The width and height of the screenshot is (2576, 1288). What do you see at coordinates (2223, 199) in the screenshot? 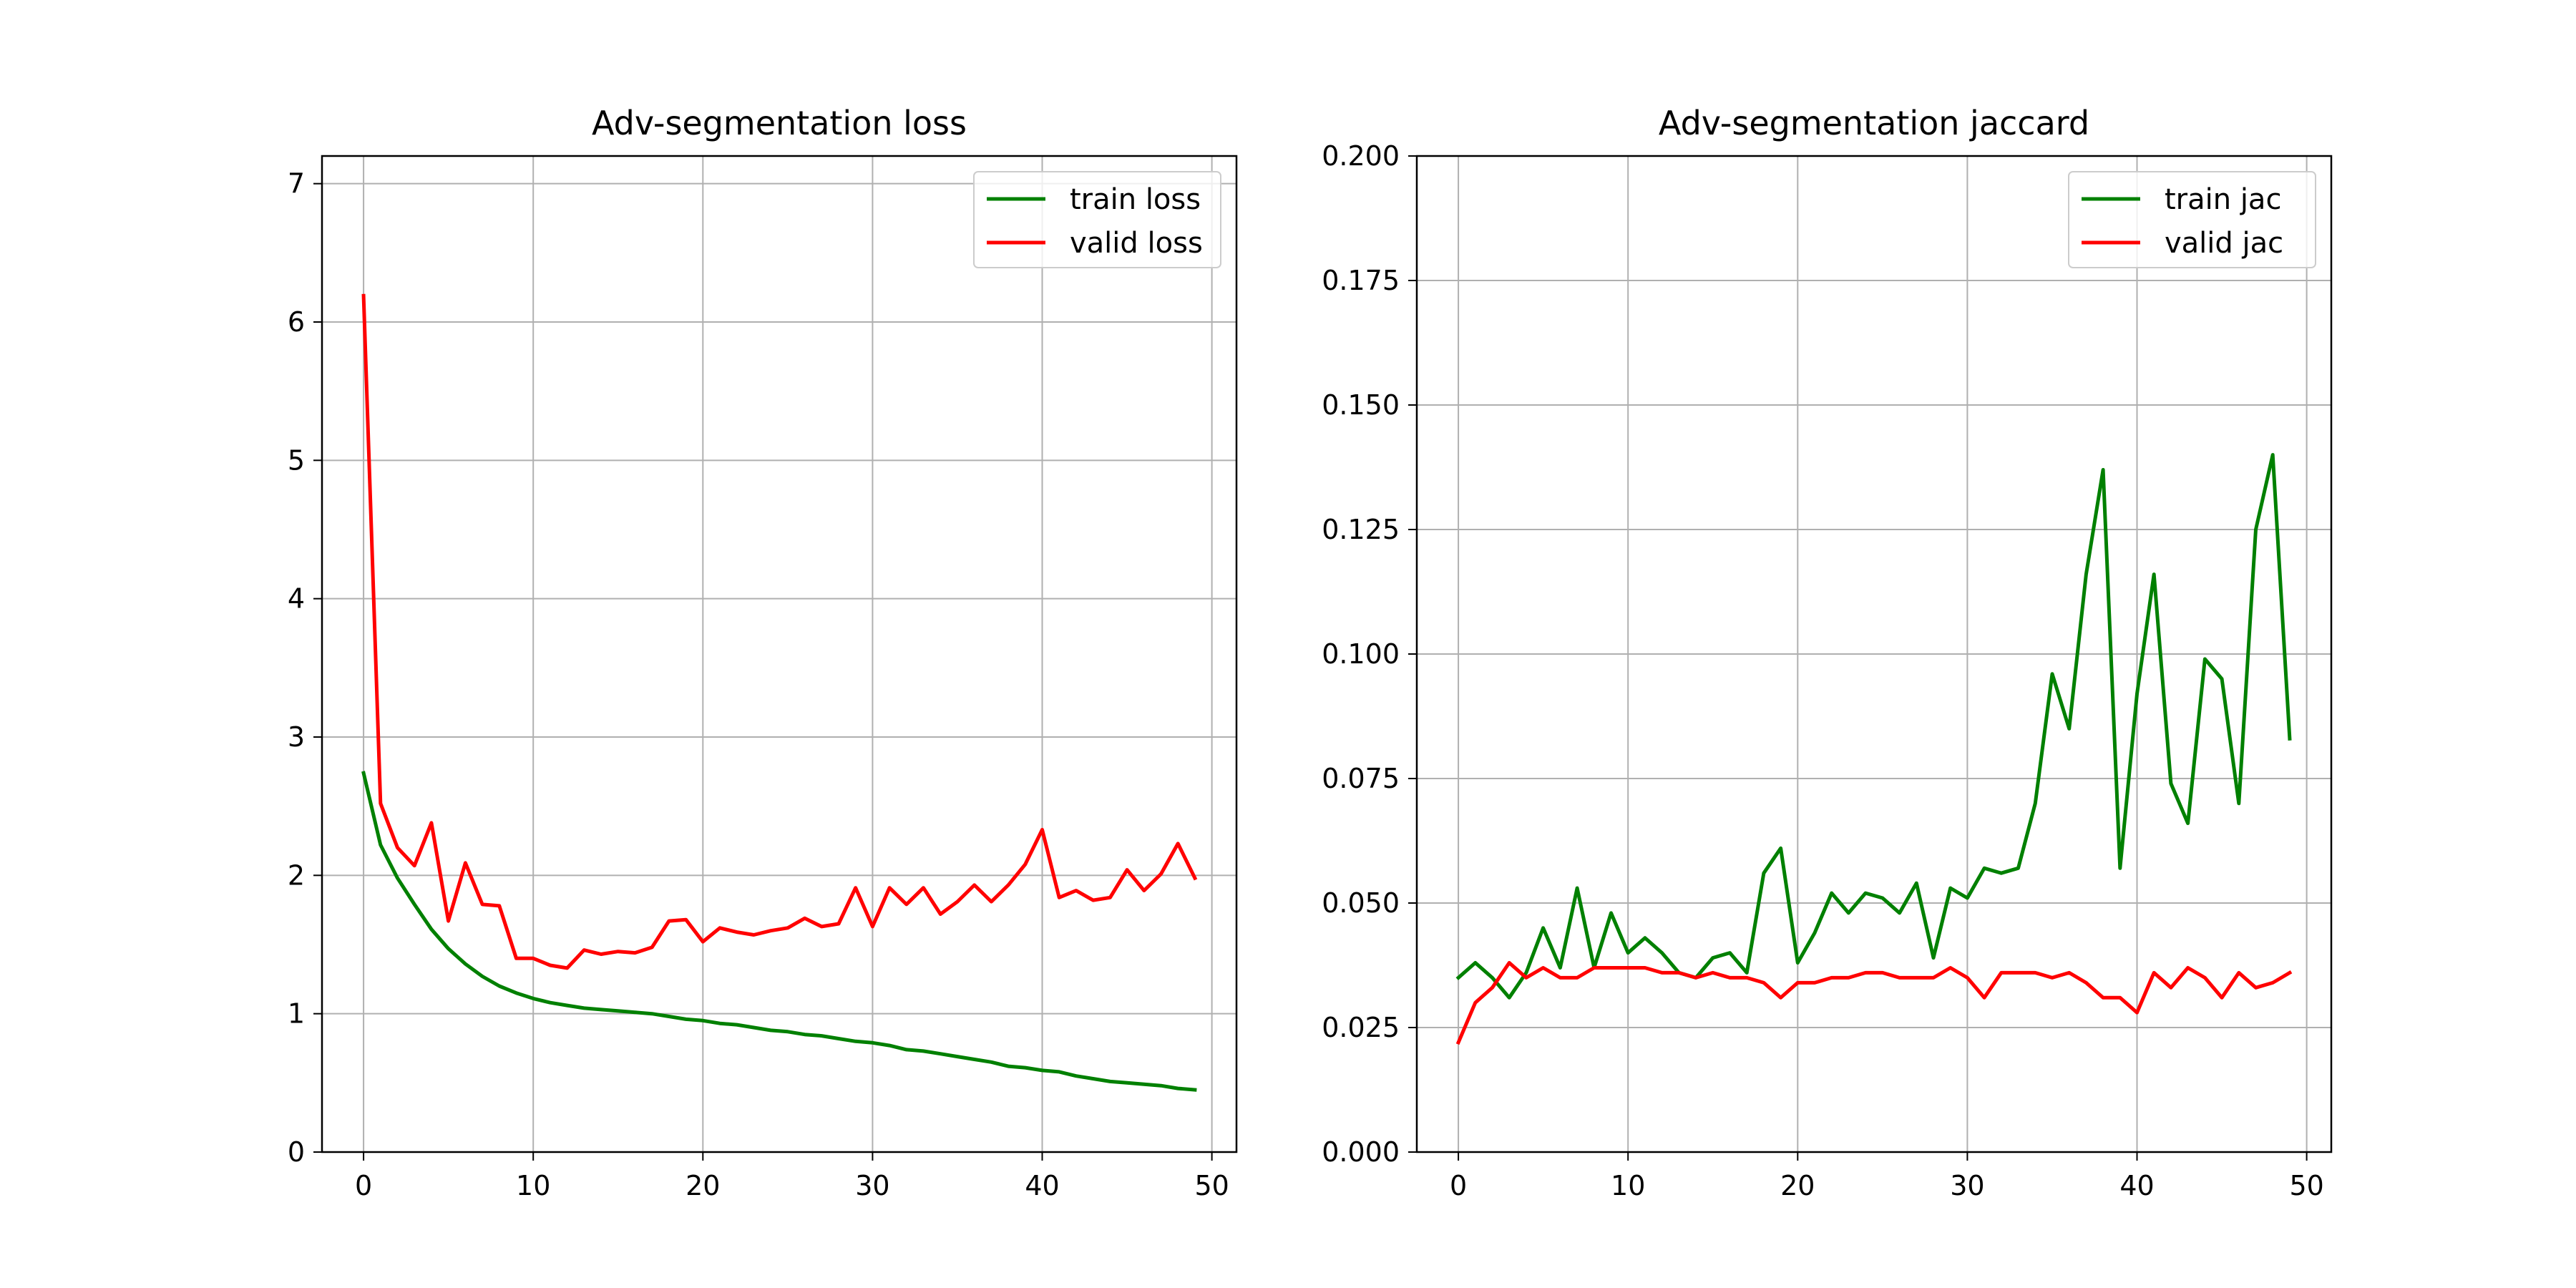
I see `jaccard-legend-label-train: train jac` at bounding box center [2223, 199].